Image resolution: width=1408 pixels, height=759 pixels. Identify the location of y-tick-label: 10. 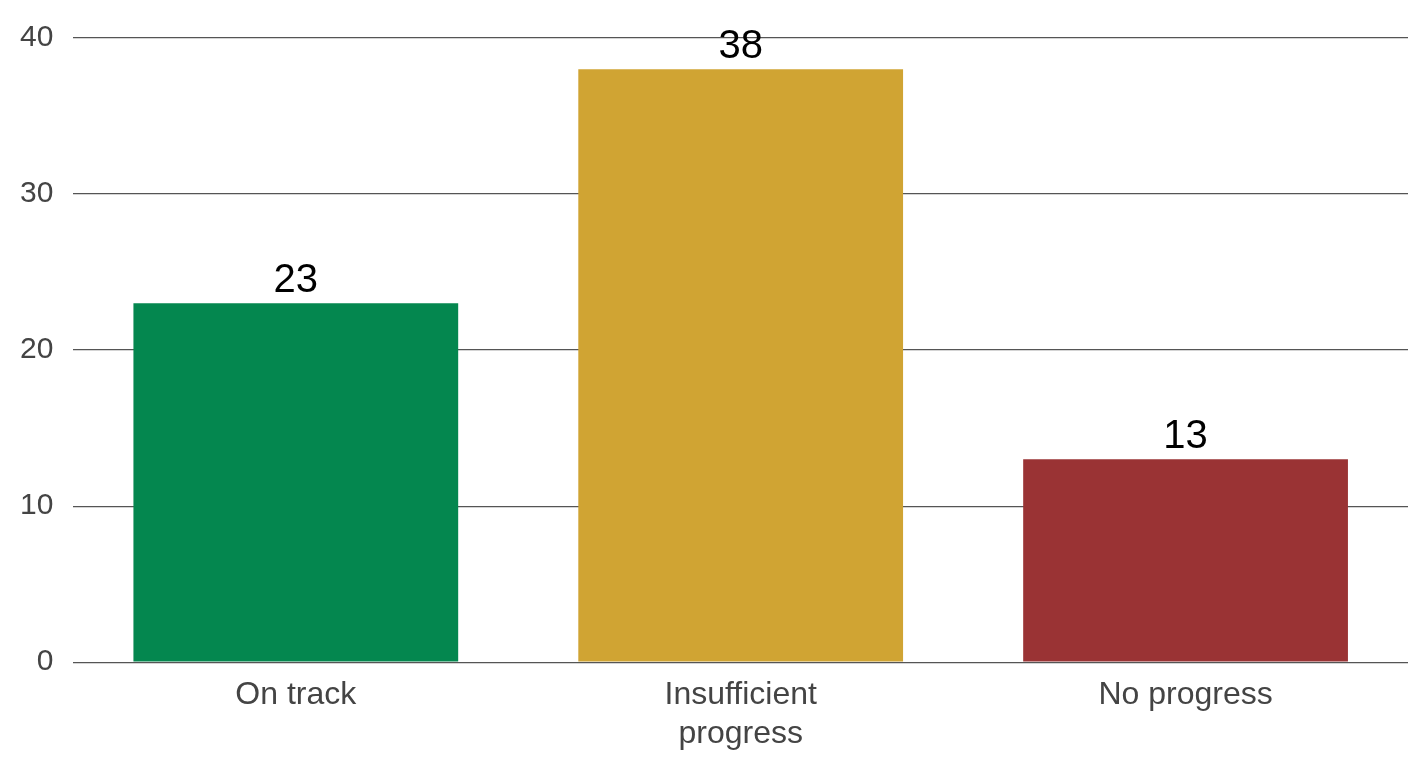
(36, 504).